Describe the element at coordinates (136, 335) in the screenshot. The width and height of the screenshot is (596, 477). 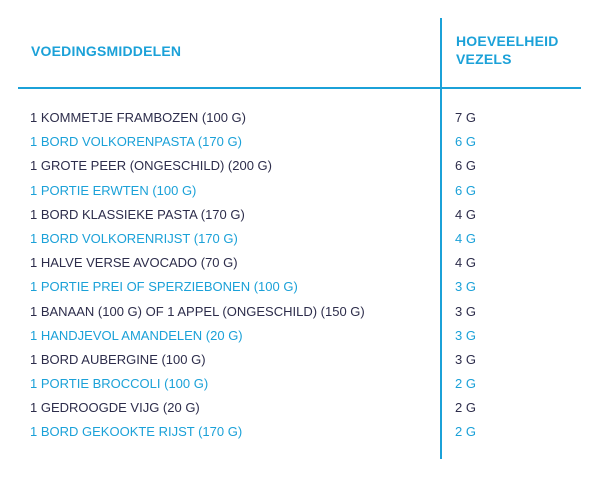
I see `food-cell: 1 HANDJEVOL AMANDELEN (20 G)` at that location.